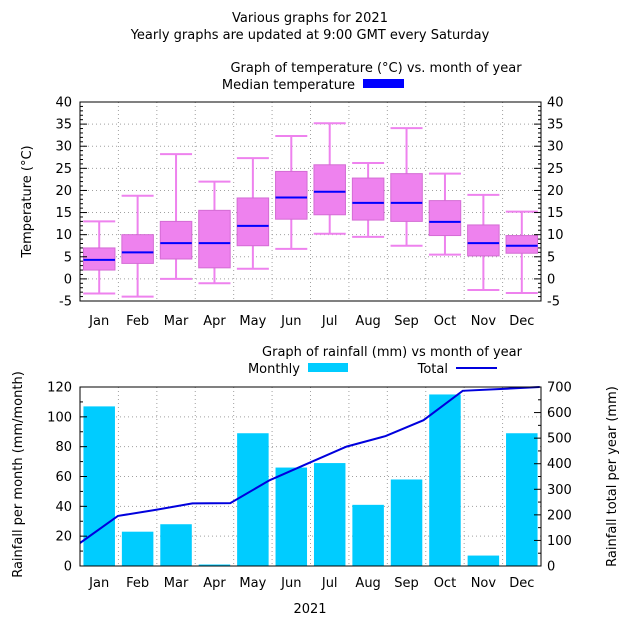 The height and width of the screenshot is (620, 620). Describe the element at coordinates (555, 191) in the screenshot. I see `temp-ytick-label-right: 20` at that location.